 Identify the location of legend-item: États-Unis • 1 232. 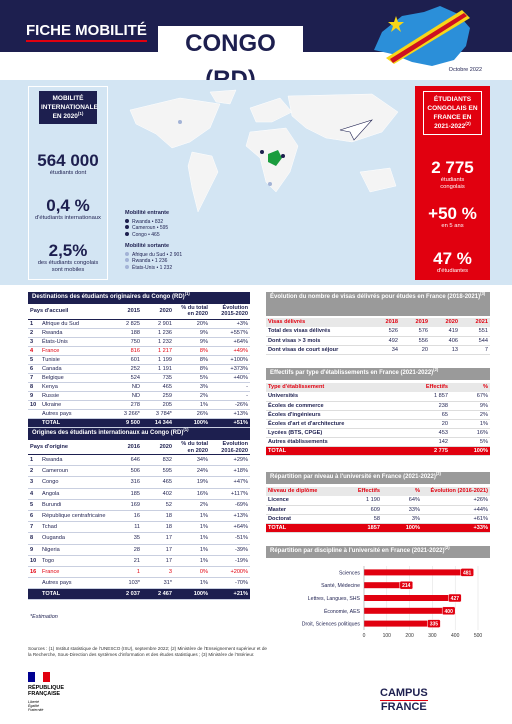
(153, 268).